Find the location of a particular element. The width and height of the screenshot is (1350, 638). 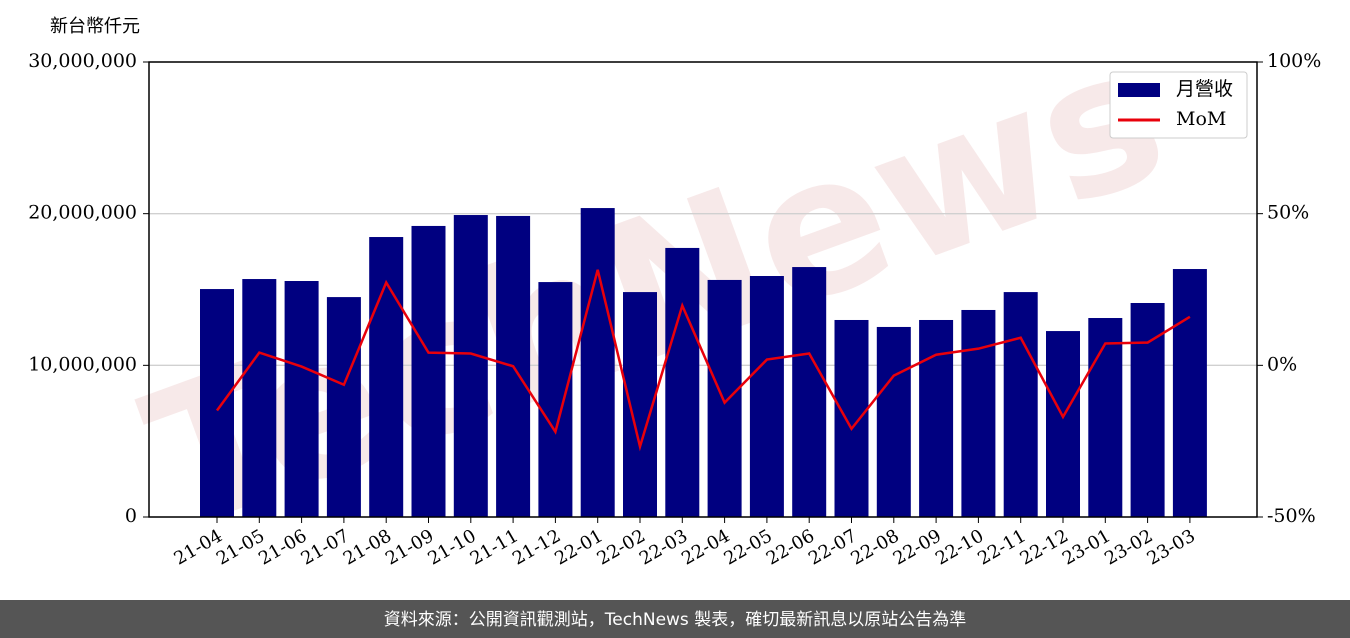

footer: 資料來源：公開資訊觀測站，TechNews 製表，確切最新訊息以原站公告為準 is located at coordinates (675, 620).